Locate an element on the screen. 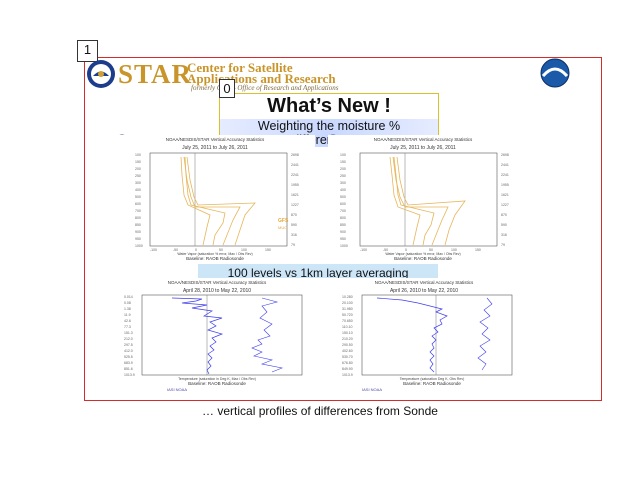 The width and height of the screenshot is (640, 480). slide-title: What’s New ! is located at coordinates (329, 106).